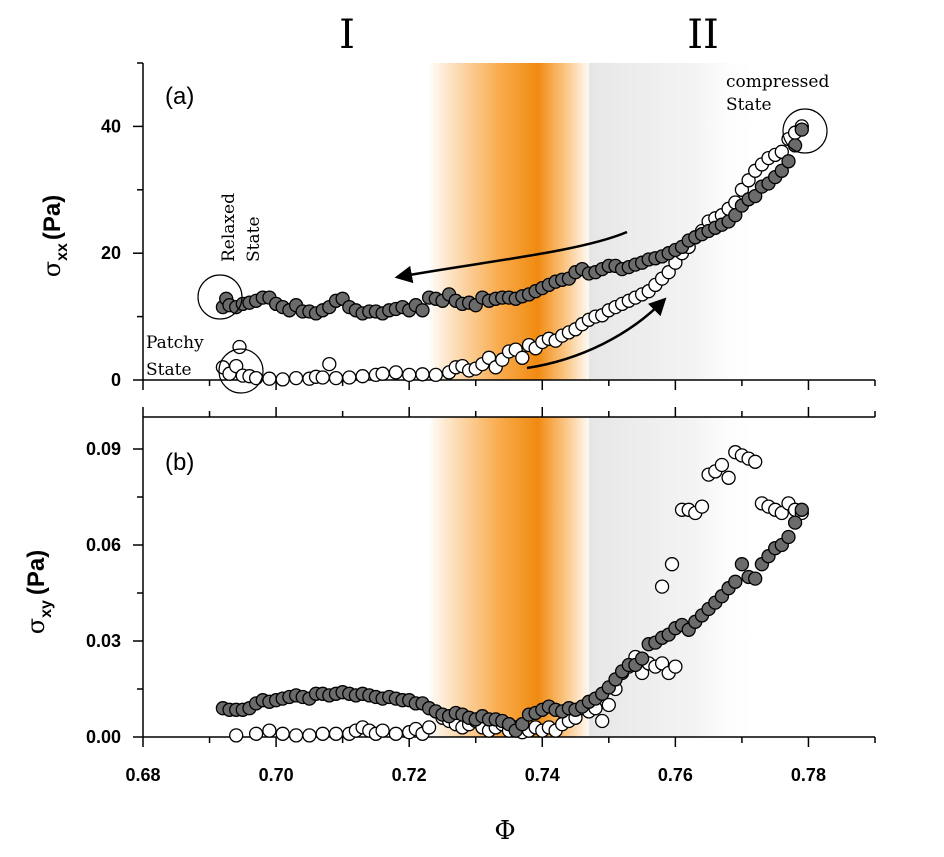 The image size is (944, 857). I want to click on region-label-I: I, so click(347, 35).